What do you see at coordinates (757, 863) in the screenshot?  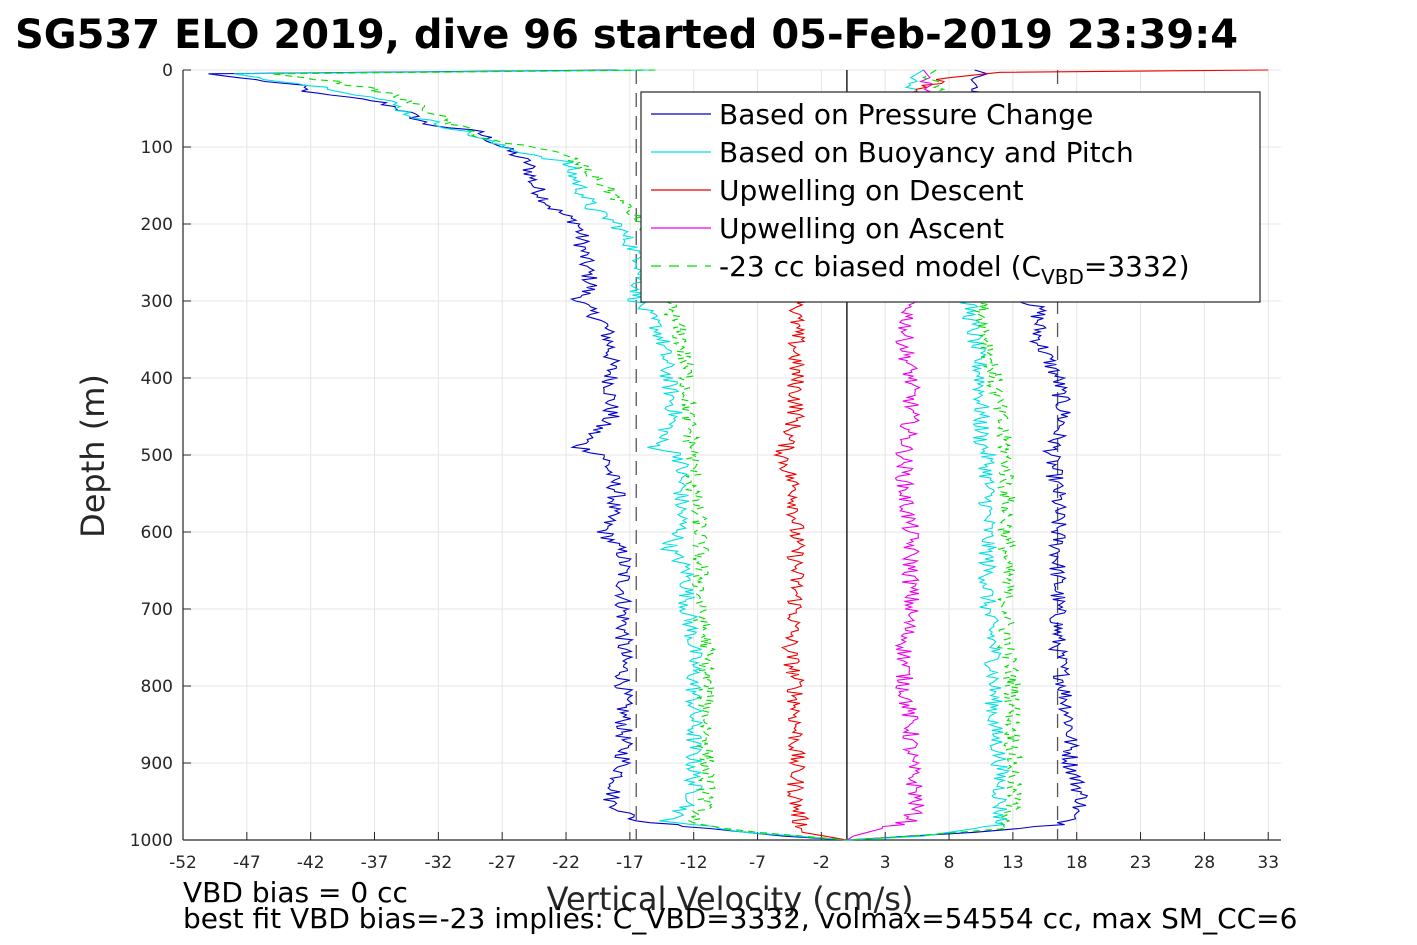 I see `x-tick-label: -7` at bounding box center [757, 863].